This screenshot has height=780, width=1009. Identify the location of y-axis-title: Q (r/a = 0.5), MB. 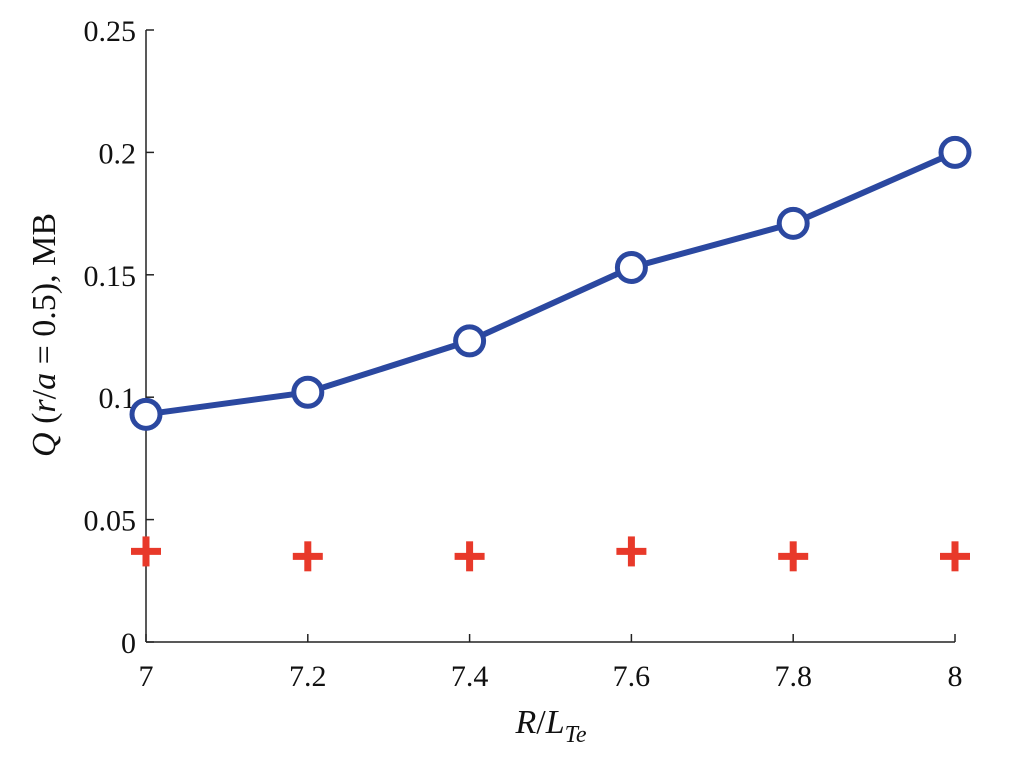
(44, 335).